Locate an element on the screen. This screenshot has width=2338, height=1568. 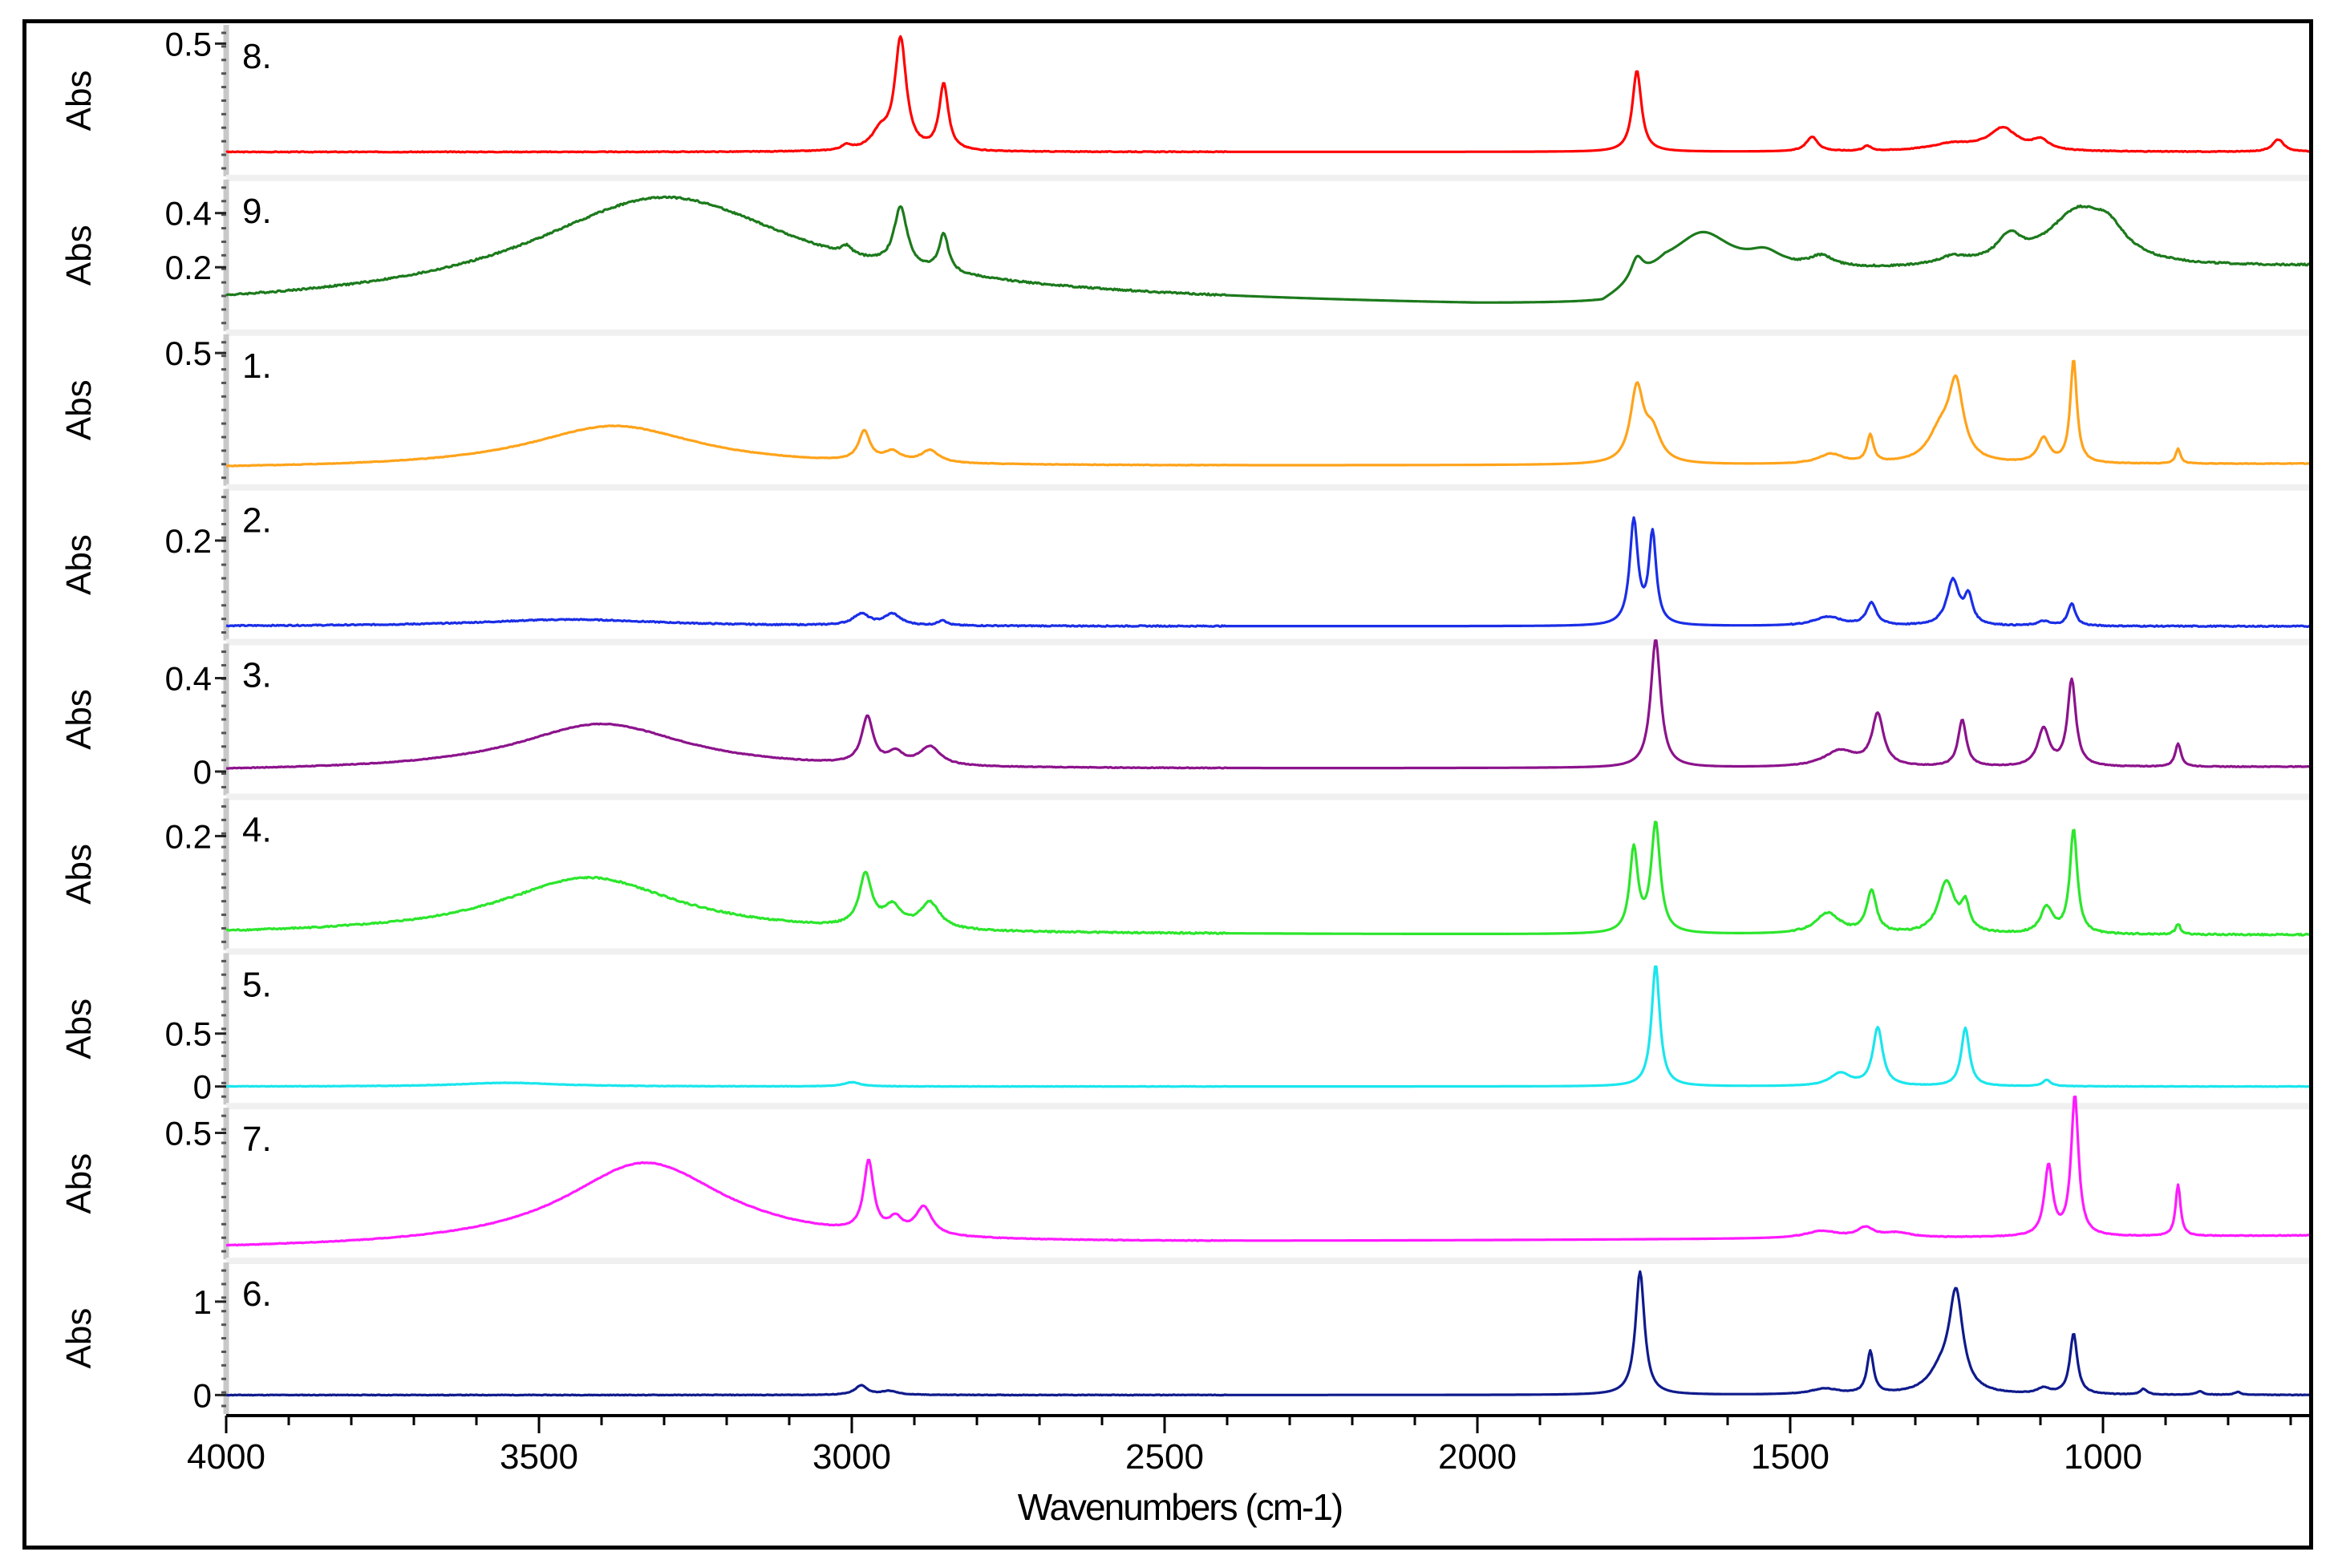
x-axis: 4000 3500 3000 2500 2000 1500 1000 is located at coordinates (1248, 1445).